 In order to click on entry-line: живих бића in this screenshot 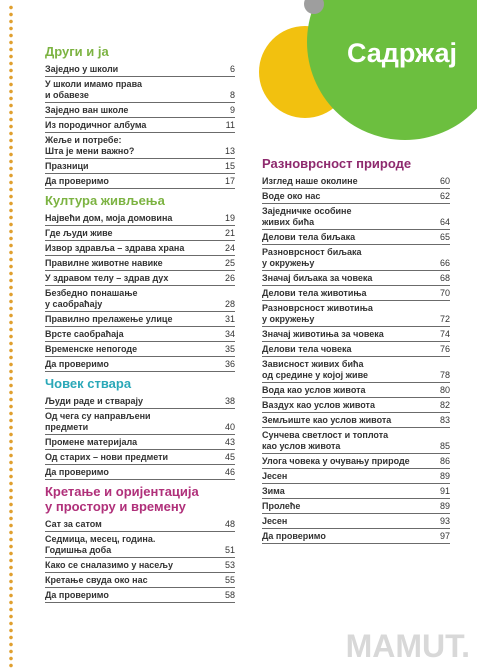, I will do `click(288, 222)`.